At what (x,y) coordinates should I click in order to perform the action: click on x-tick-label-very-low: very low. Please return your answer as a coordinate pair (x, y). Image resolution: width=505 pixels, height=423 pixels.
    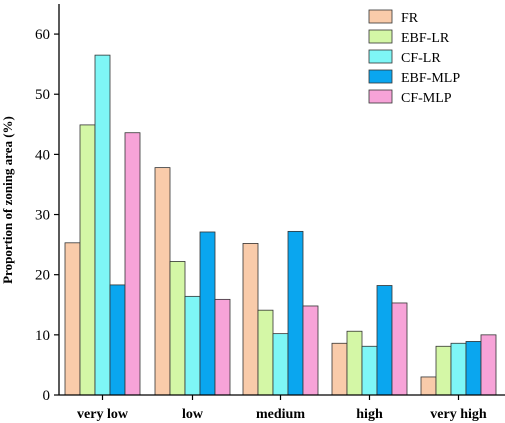
    Looking at the image, I should click on (103, 414).